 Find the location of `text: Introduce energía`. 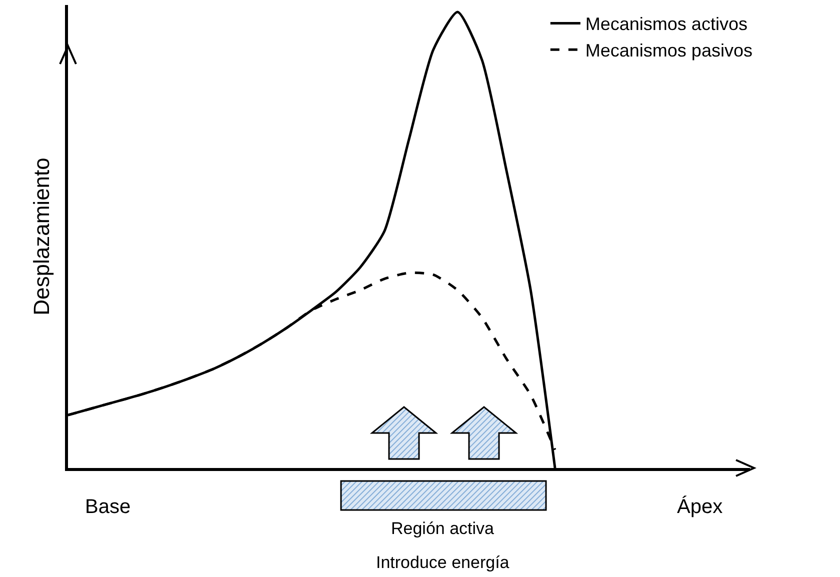

text: Introduce energía is located at coordinates (443, 562).